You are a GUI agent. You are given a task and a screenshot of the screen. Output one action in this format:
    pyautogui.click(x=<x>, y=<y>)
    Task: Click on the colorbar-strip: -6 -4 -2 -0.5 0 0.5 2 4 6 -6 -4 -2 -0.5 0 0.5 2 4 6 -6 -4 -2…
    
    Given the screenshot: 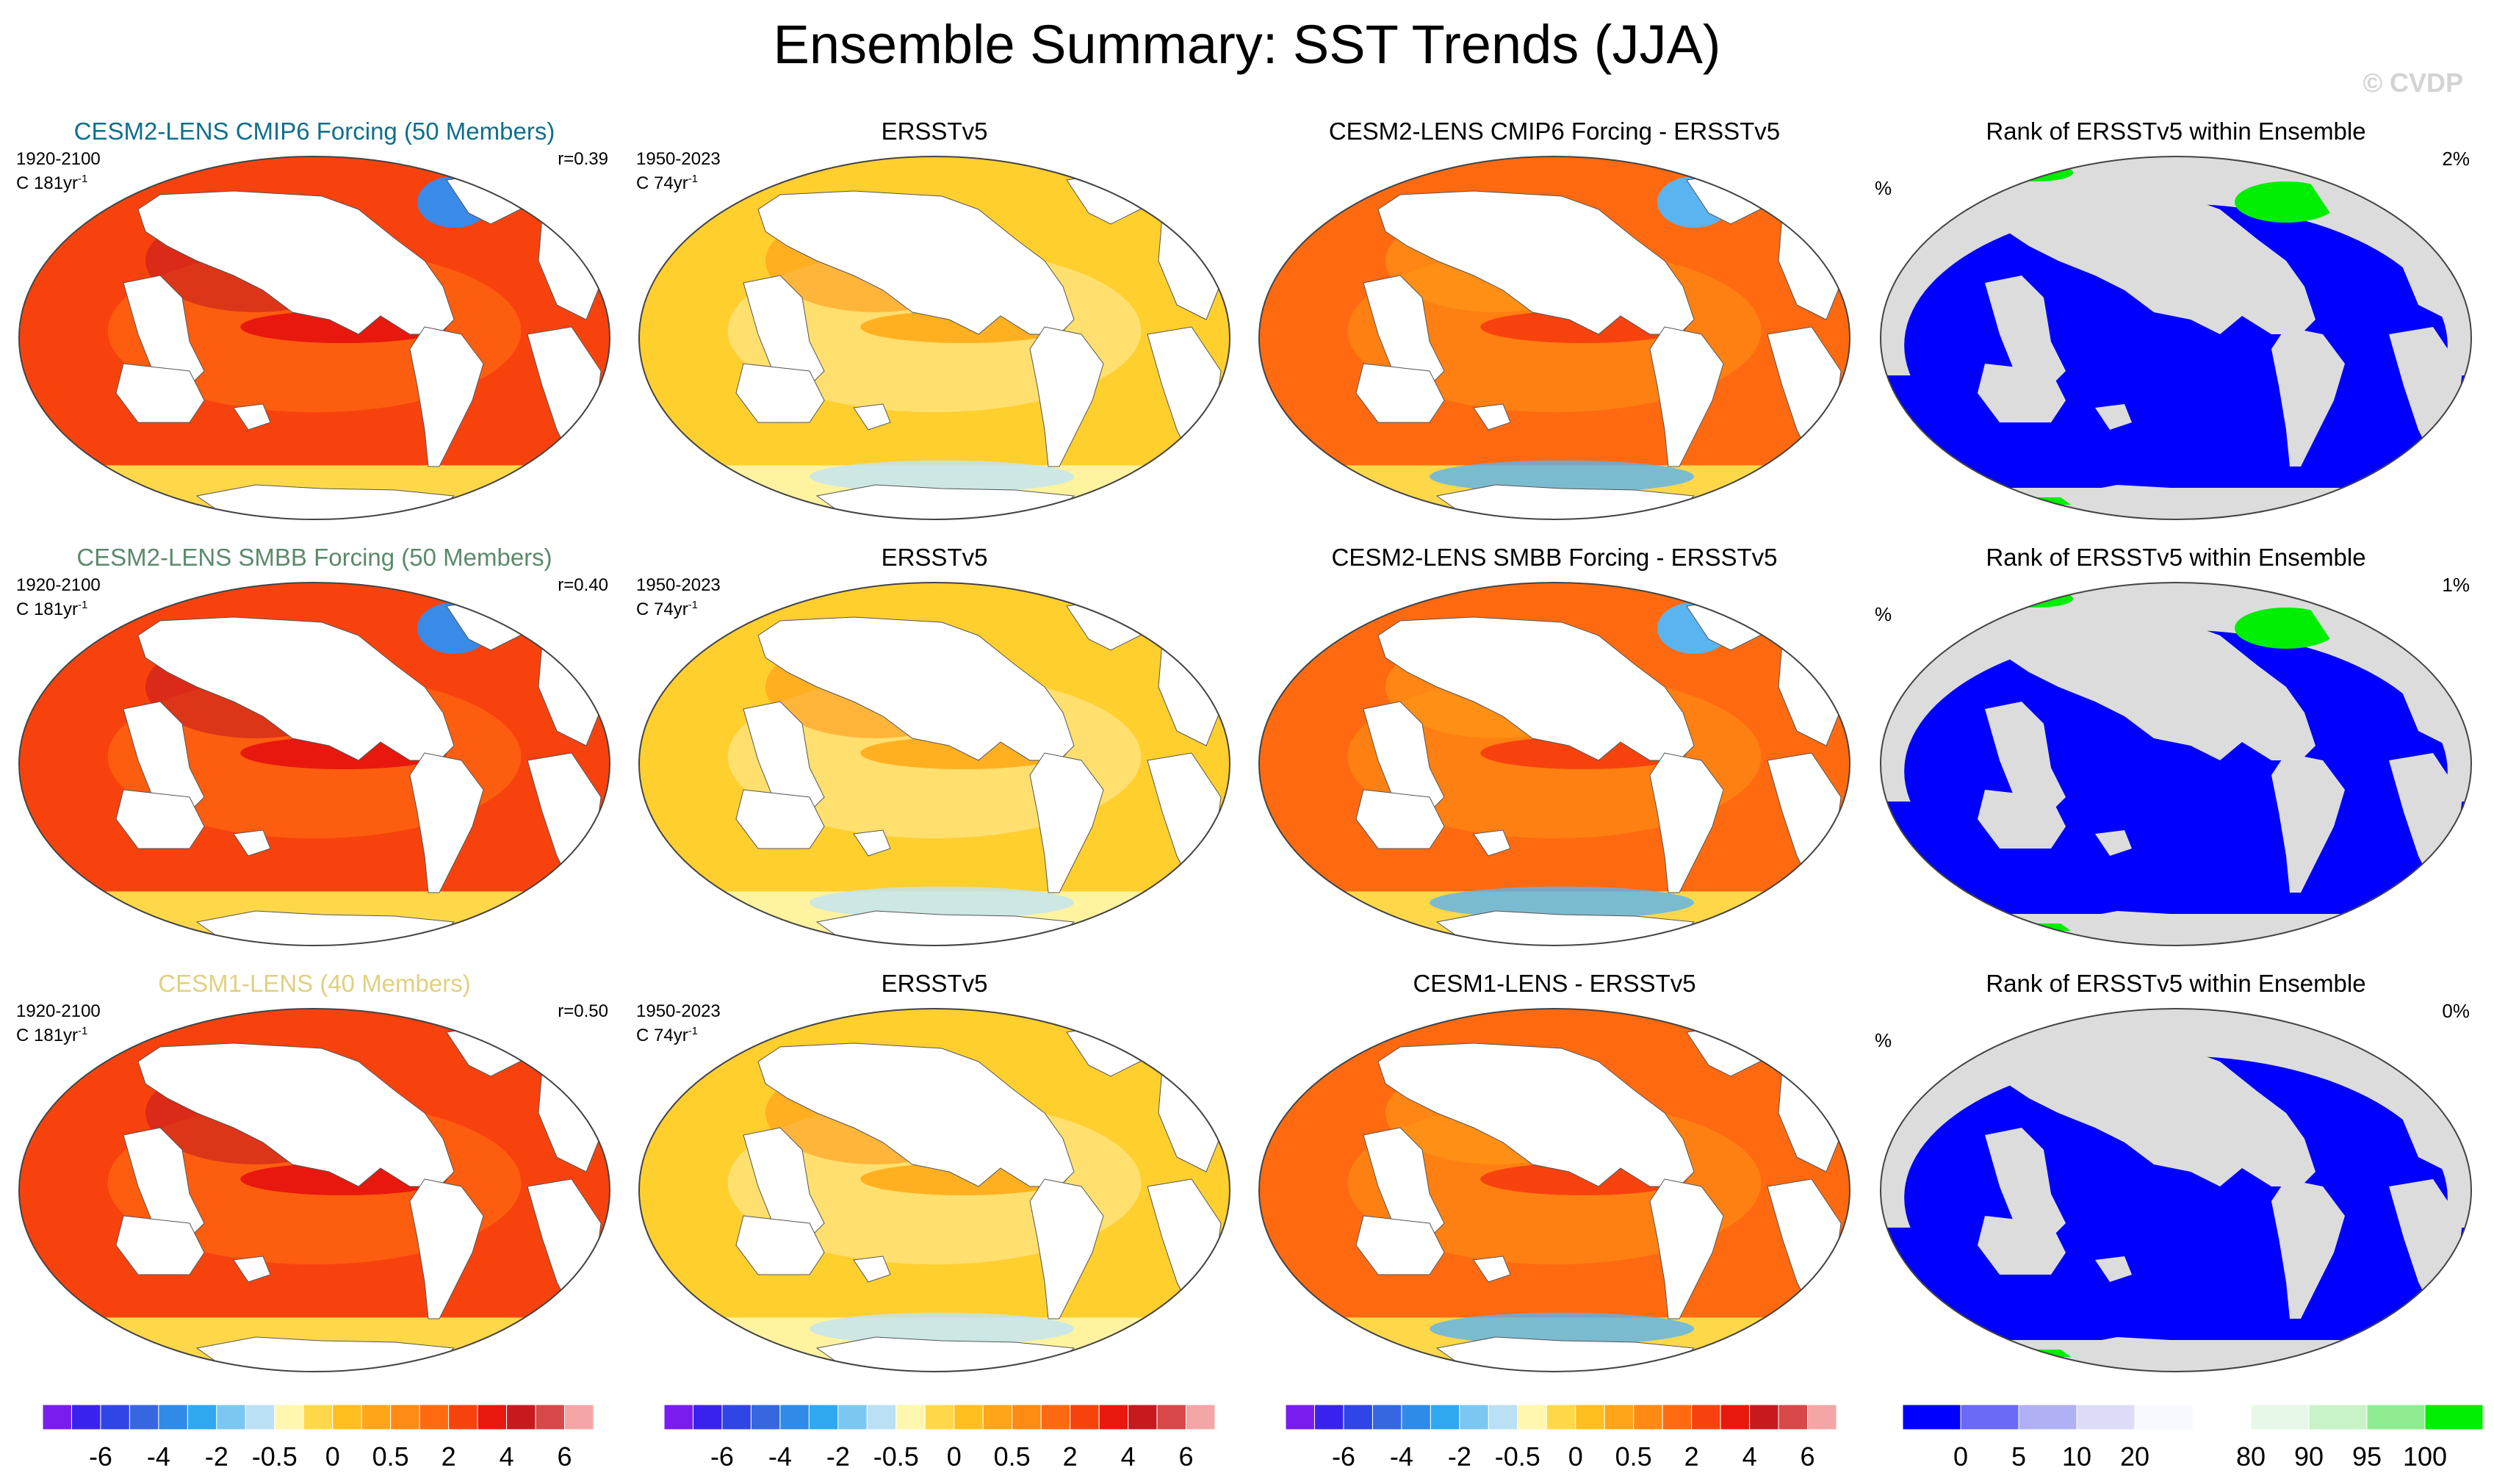 What is the action you would take?
    pyautogui.click(x=1263, y=1438)
    